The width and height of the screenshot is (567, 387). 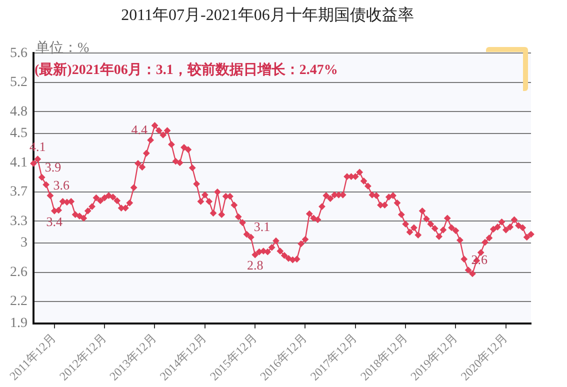 What do you see at coordinates (19, 162) in the screenshot?
I see `y-tick-label: 4.1` at bounding box center [19, 162].